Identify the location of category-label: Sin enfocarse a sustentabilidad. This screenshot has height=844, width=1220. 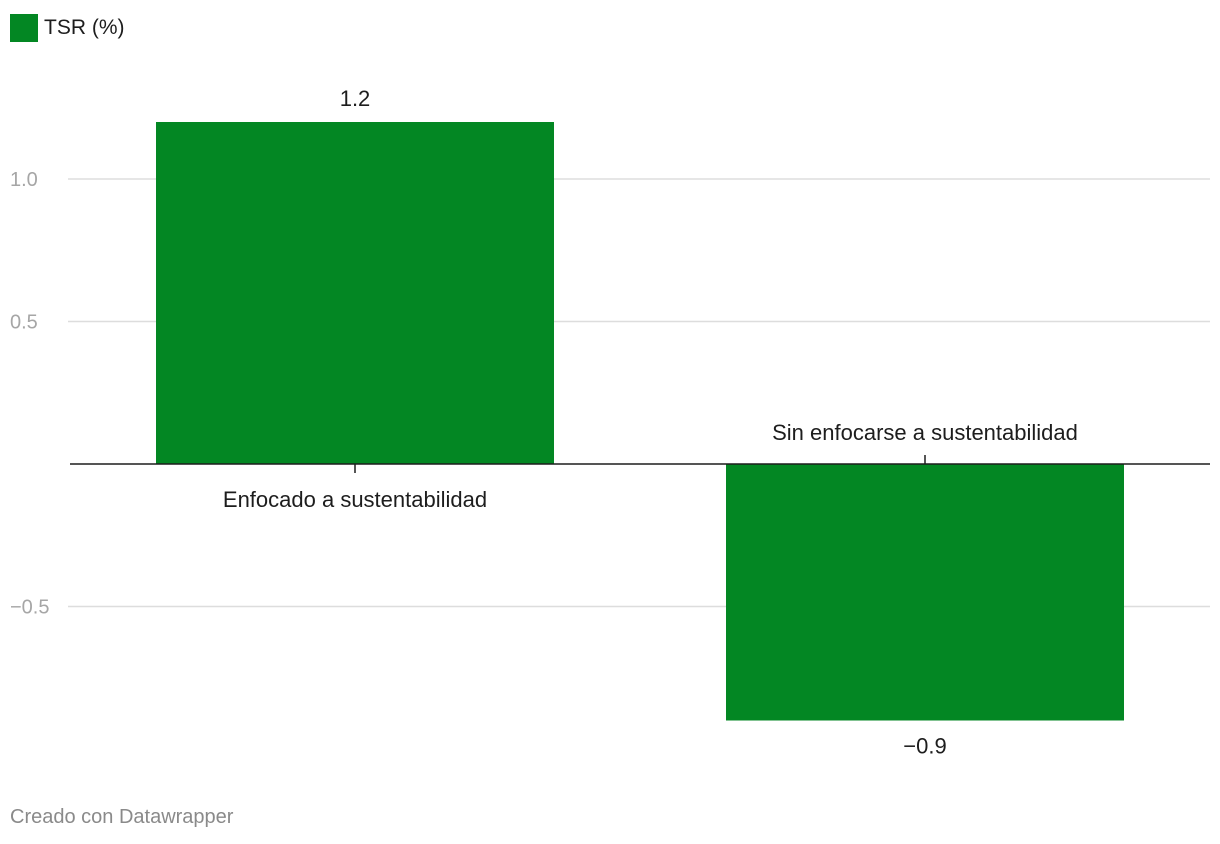
(925, 432).